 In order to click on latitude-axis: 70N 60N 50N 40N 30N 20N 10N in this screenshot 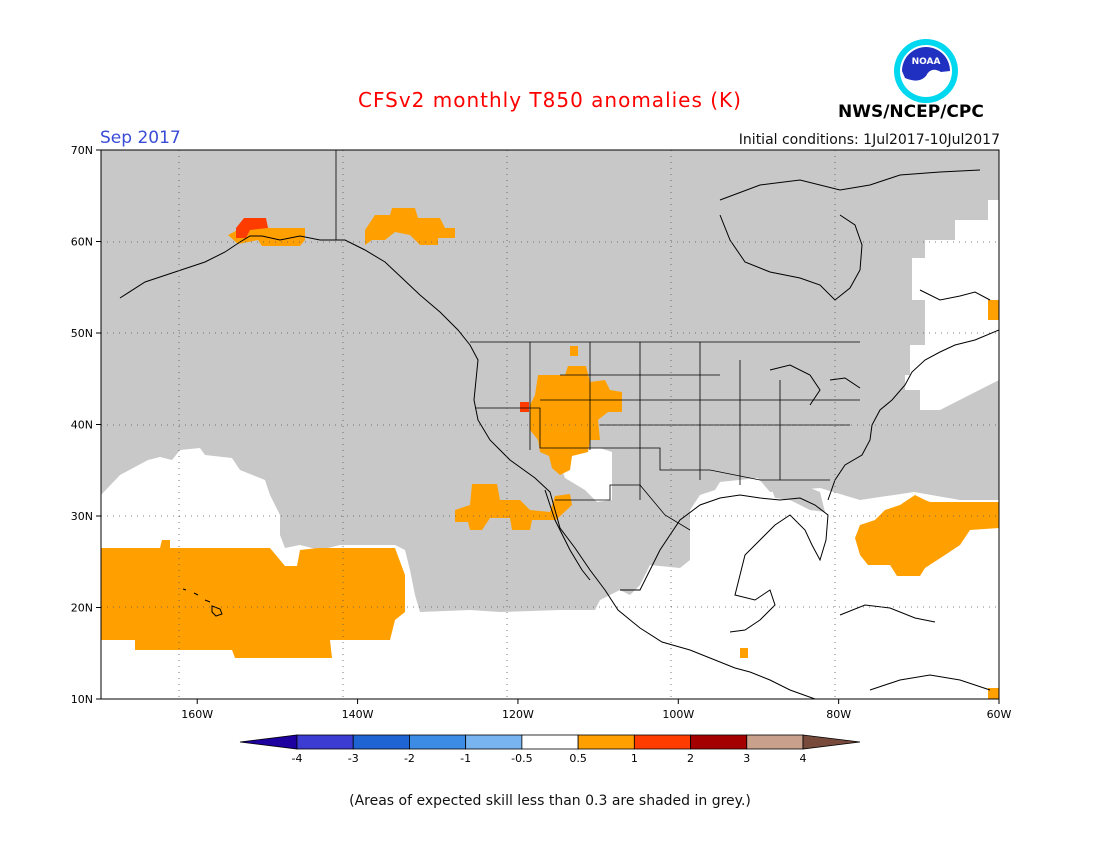, I will do `click(86, 425)`.